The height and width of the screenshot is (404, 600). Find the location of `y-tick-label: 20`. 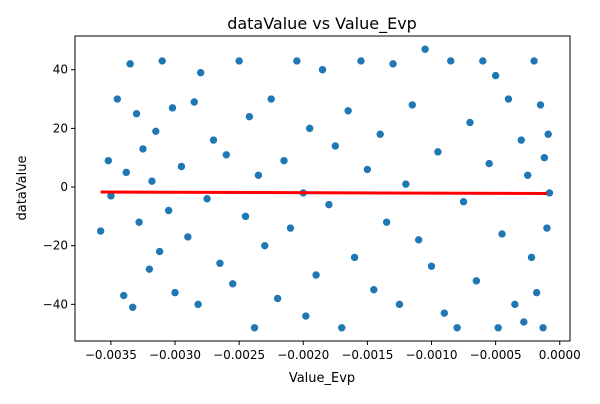

y-tick-label: 20 is located at coordinates (60, 128).